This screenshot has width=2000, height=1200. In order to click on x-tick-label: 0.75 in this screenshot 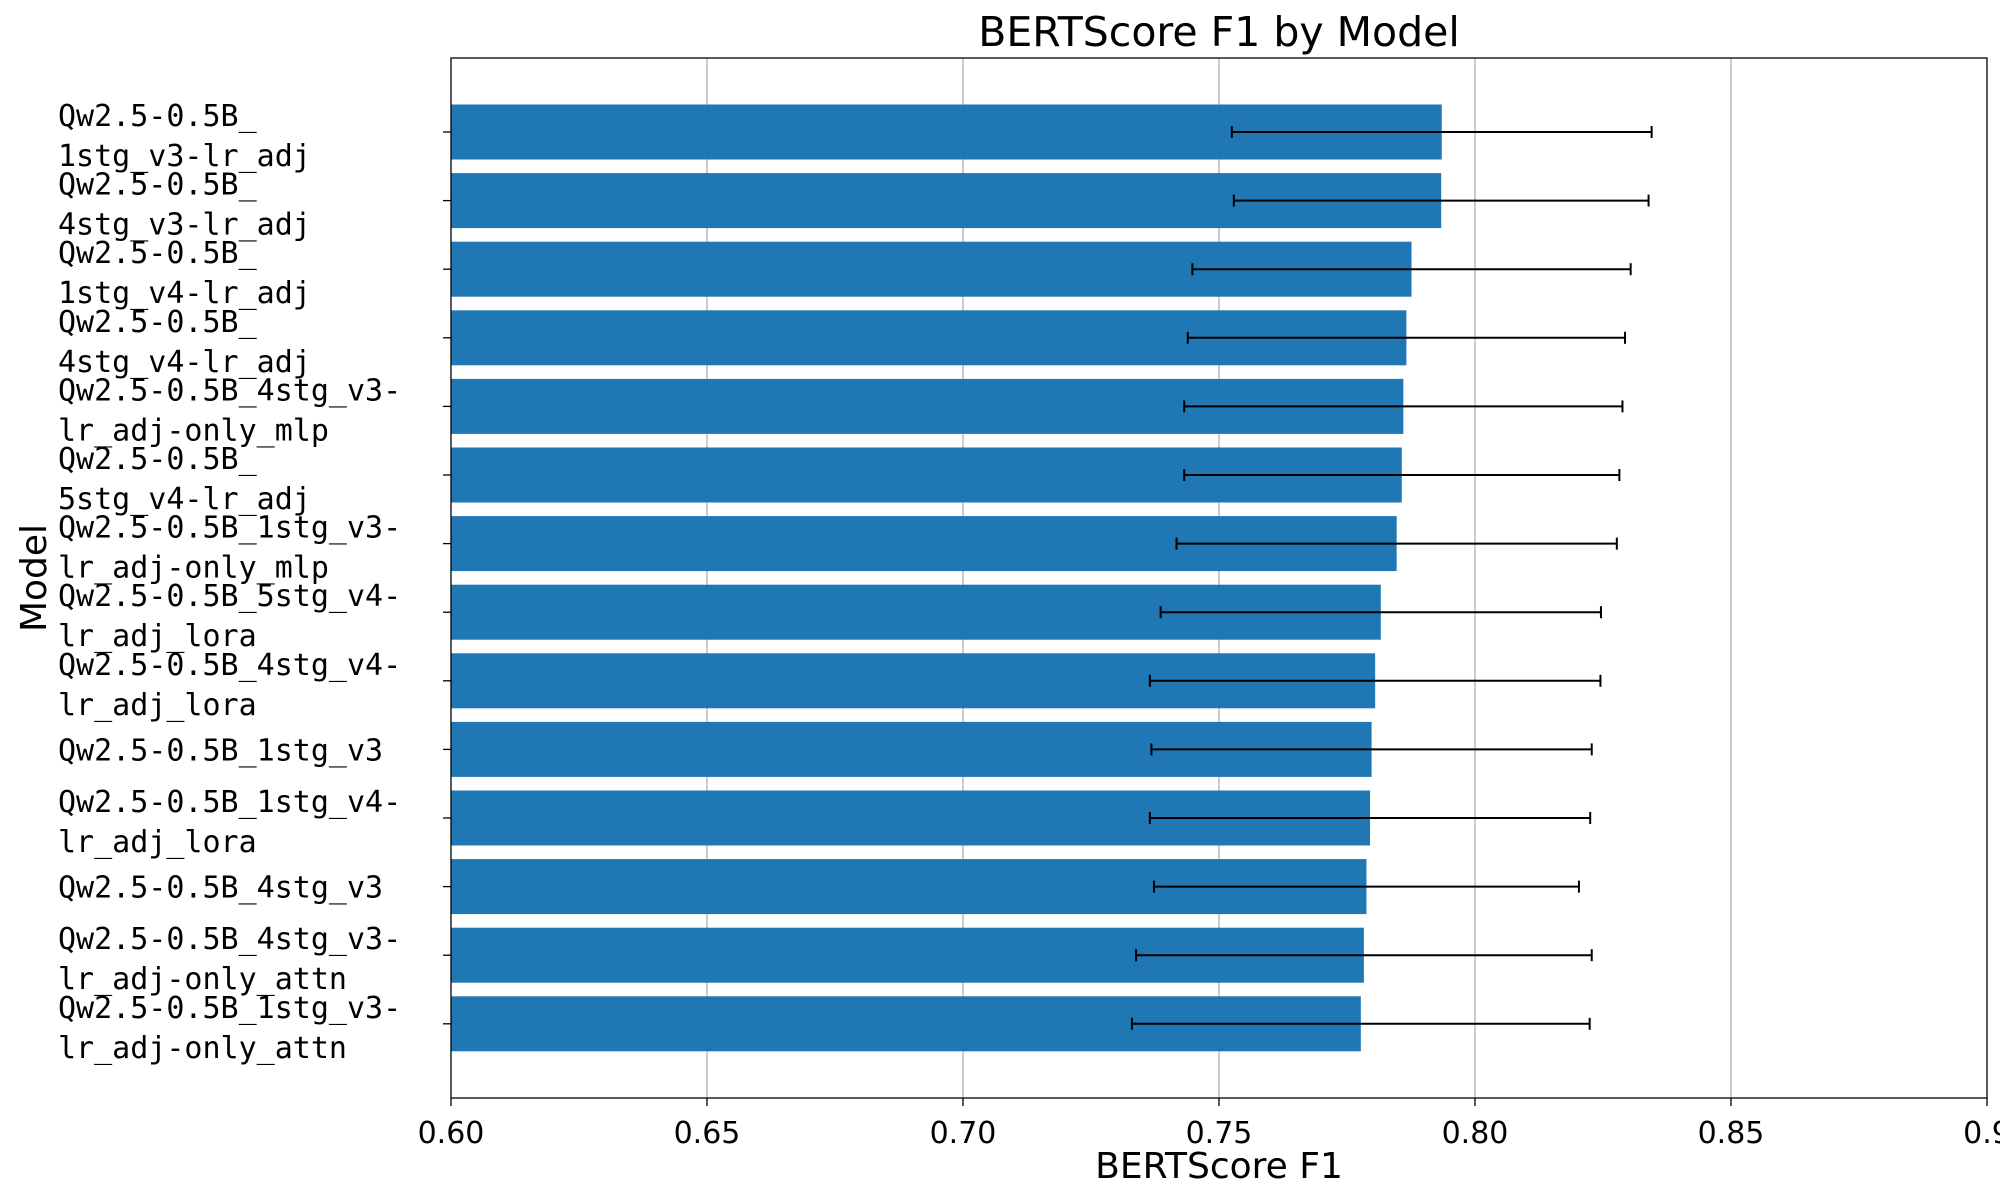, I will do `click(1219, 1133)`.